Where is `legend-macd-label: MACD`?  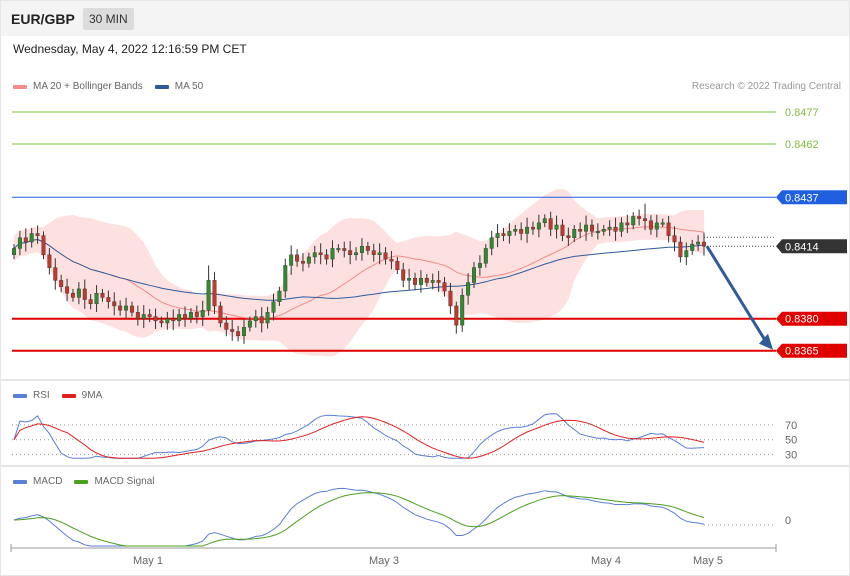 legend-macd-label: MACD is located at coordinates (48, 481).